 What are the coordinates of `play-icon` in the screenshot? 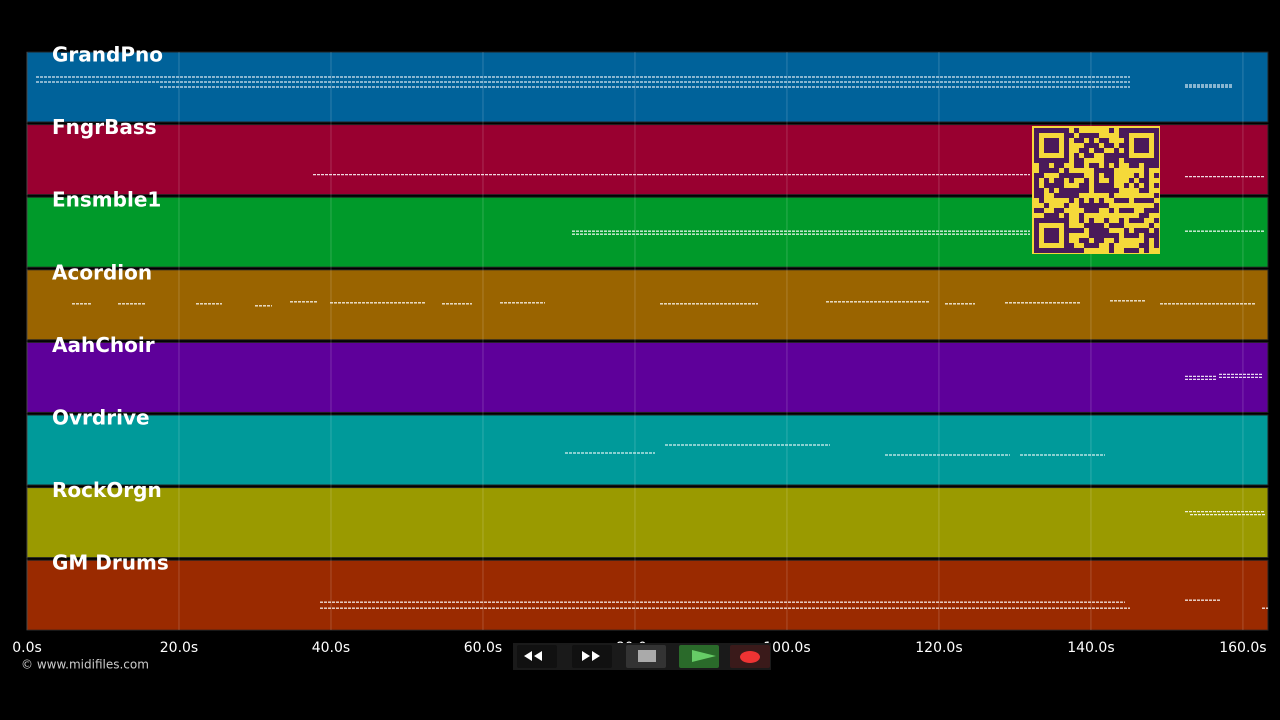 It's located at (704, 656).